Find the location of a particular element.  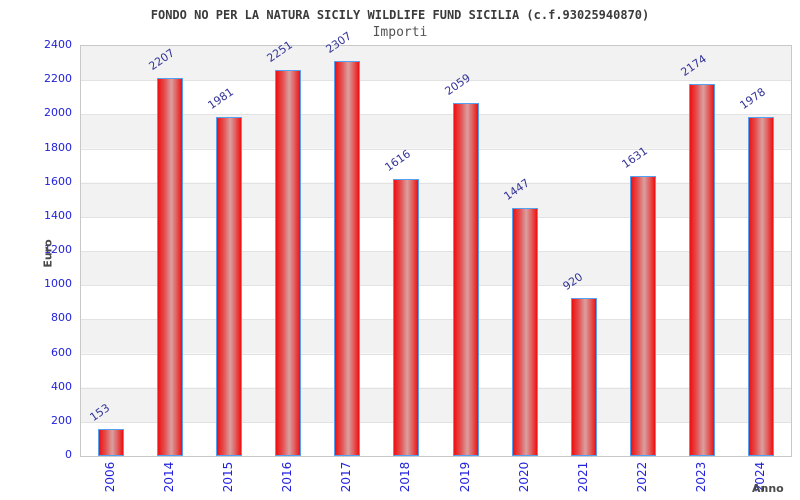

x-tick-label: 2021 is located at coordinates (582, 477).